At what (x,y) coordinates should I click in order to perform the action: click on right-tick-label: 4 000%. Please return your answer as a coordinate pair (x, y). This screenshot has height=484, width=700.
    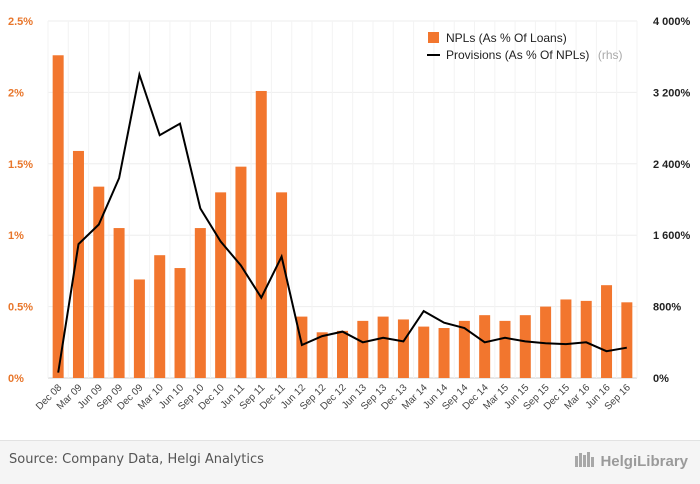
    Looking at the image, I should click on (672, 22).